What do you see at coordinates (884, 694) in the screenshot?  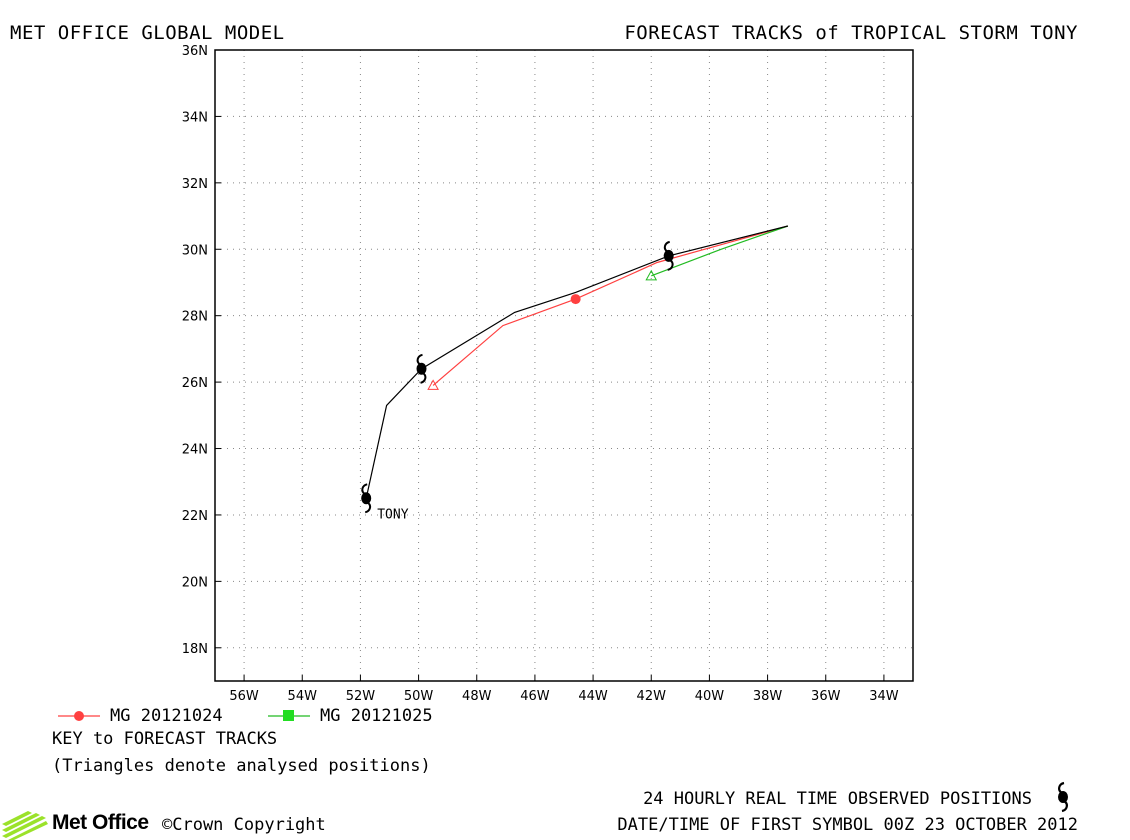 I see `lon-tick-label: 34W` at bounding box center [884, 694].